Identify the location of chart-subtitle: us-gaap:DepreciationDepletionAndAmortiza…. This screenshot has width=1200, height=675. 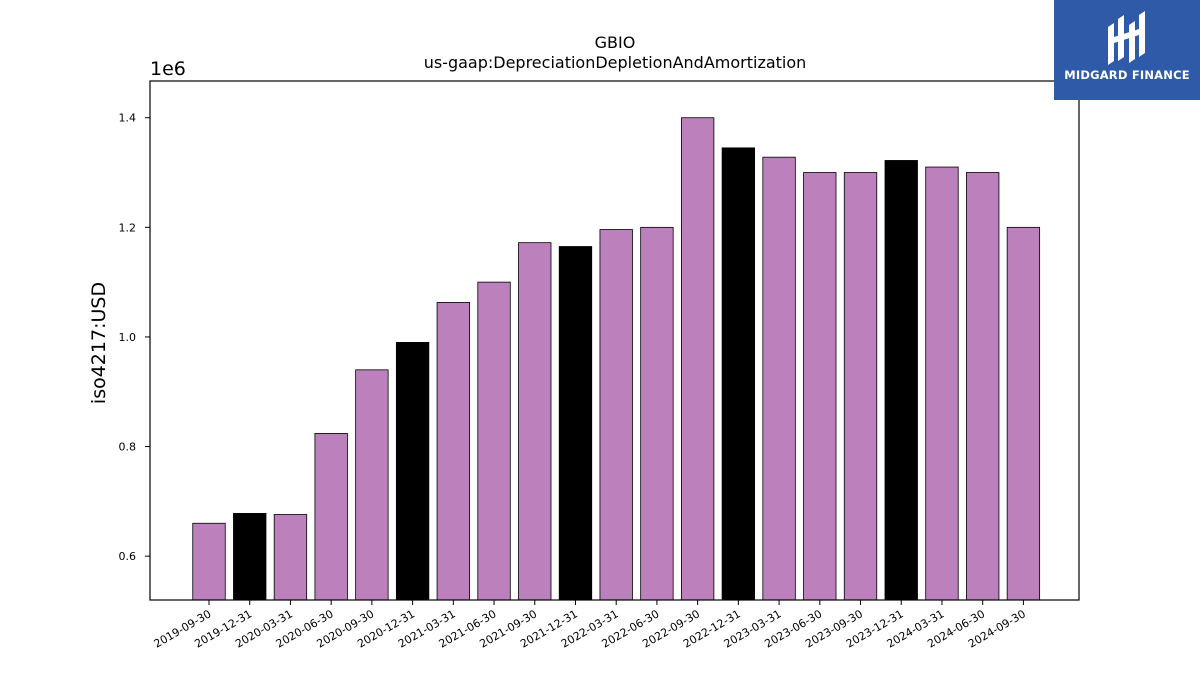
(615, 62).